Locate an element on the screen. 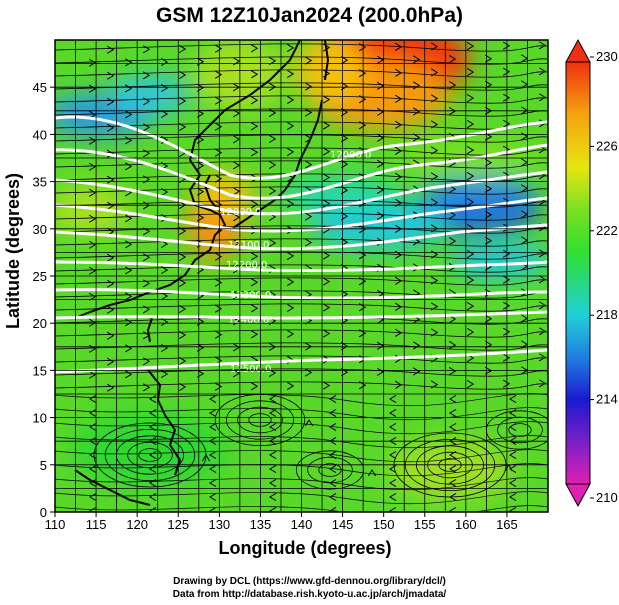  contour-label: 12300.0 is located at coordinates (250, 295).